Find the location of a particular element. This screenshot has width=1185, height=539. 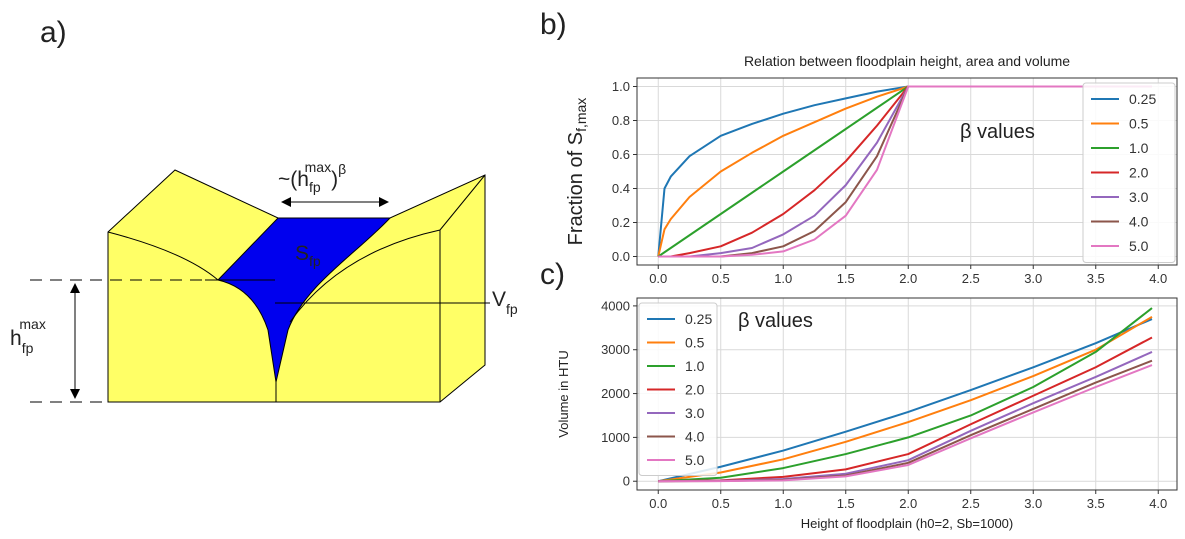

label-part: Fraction of S is located at coordinates (576, 188).